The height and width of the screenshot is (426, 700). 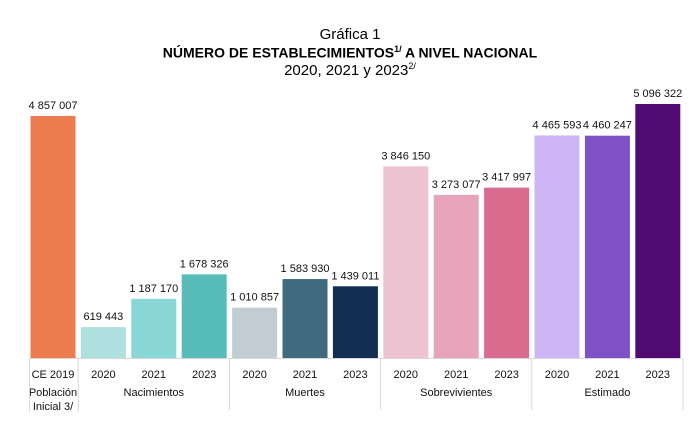 What do you see at coordinates (305, 393) in the screenshot?
I see `group-label: Muertes` at bounding box center [305, 393].